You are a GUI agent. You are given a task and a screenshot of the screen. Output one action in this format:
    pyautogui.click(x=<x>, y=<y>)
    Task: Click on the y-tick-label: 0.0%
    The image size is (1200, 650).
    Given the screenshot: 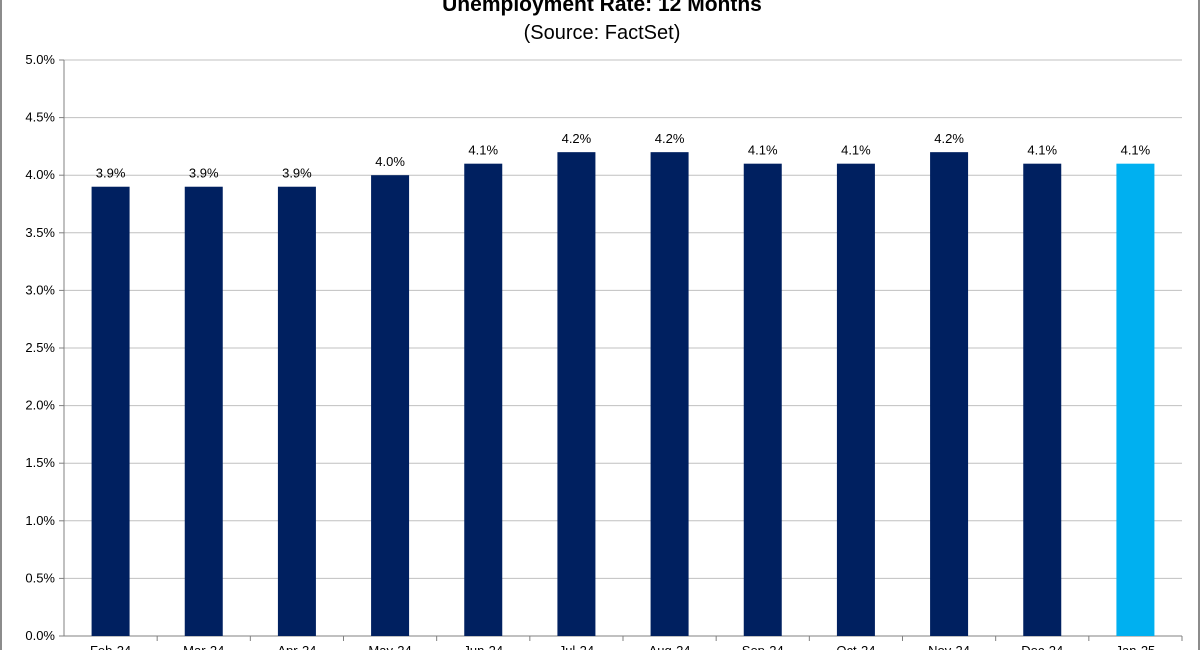 What is the action you would take?
    pyautogui.click(x=40, y=635)
    